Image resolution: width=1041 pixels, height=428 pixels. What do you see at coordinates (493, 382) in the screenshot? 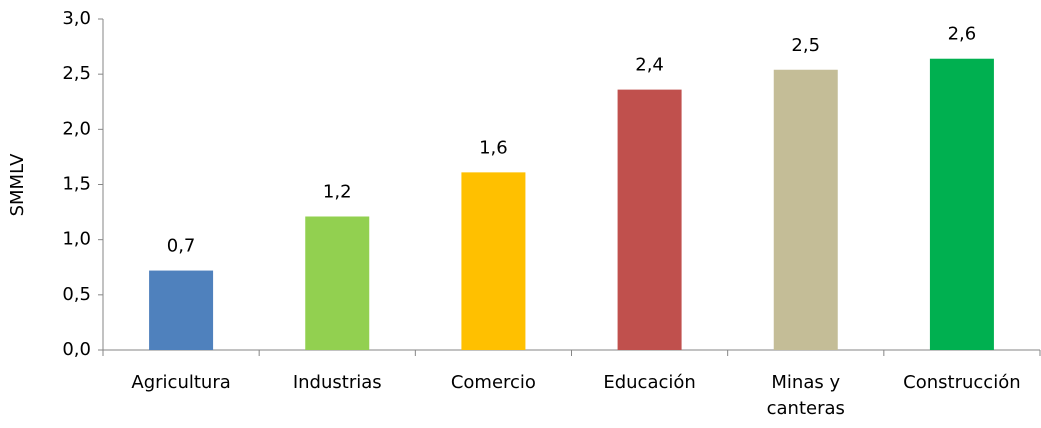
I see `x-tick-label: Comercio` at bounding box center [493, 382].